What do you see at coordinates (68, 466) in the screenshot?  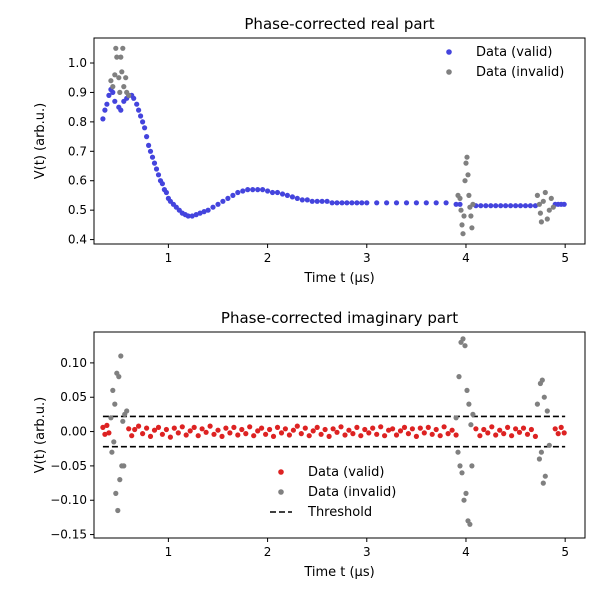 I see `y-tick-label: −0.05` at bounding box center [68, 466].